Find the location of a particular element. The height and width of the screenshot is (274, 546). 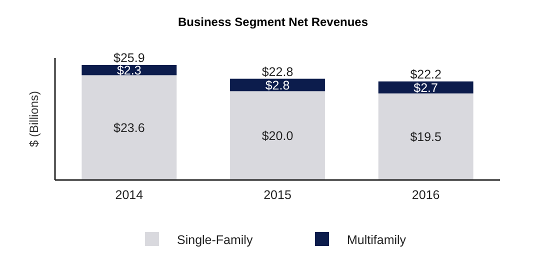

chart-title: Business Segment Net Revenues is located at coordinates (273, 22).